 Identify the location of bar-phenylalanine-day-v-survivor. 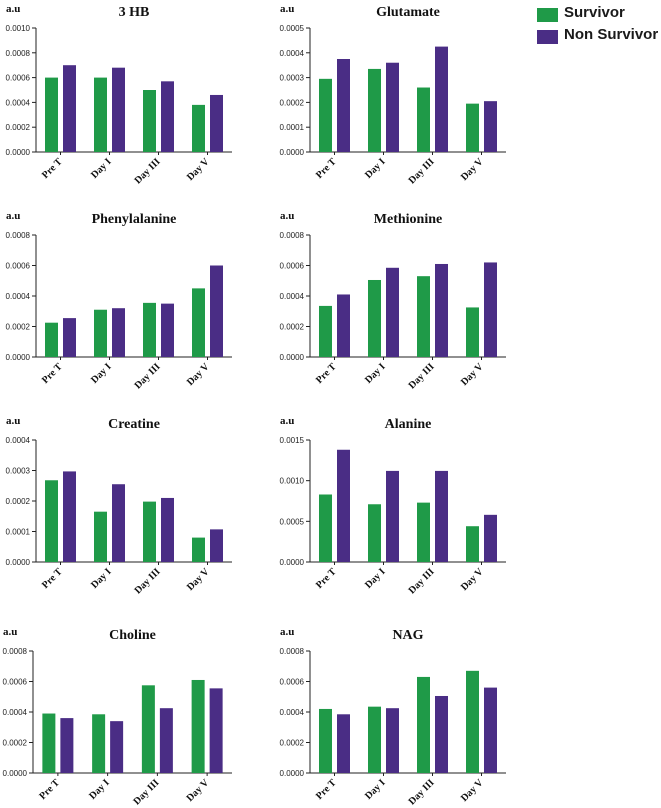
(198, 322).